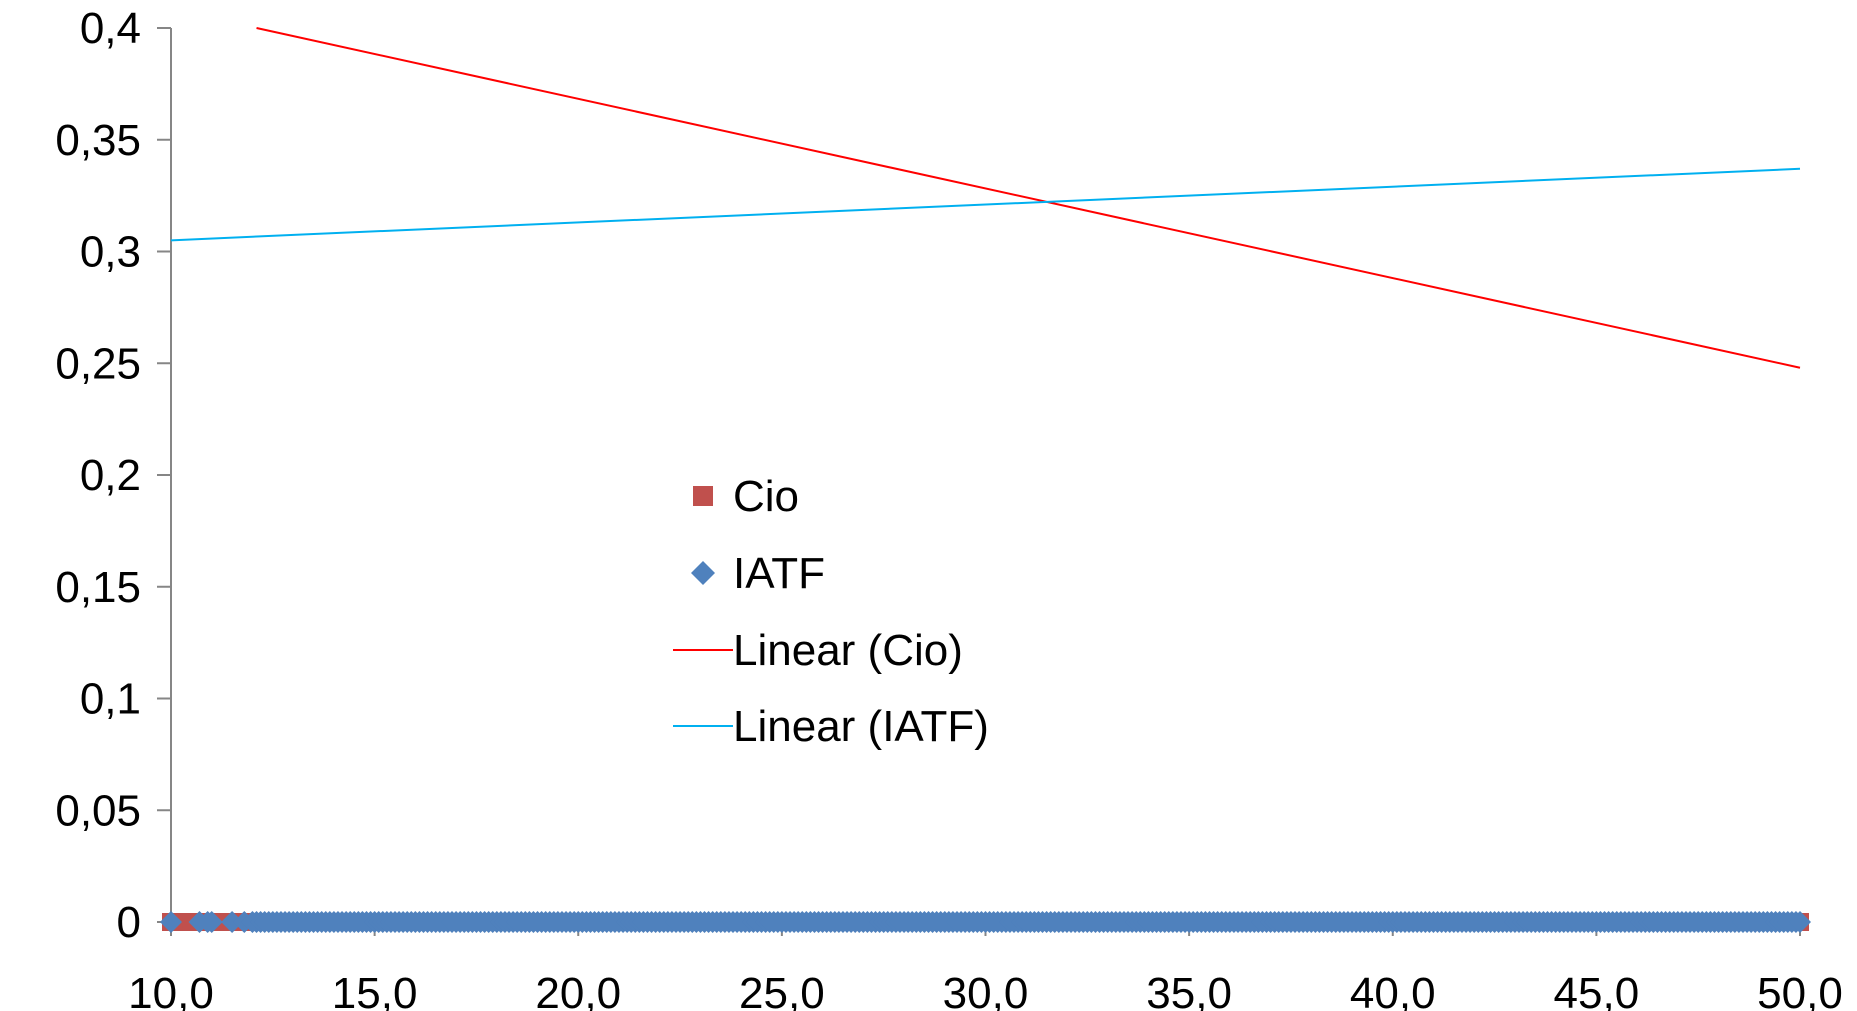 Image resolution: width=1857 pixels, height=1011 pixels. What do you see at coordinates (985, 922) in the screenshot?
I see `points-layer` at bounding box center [985, 922].